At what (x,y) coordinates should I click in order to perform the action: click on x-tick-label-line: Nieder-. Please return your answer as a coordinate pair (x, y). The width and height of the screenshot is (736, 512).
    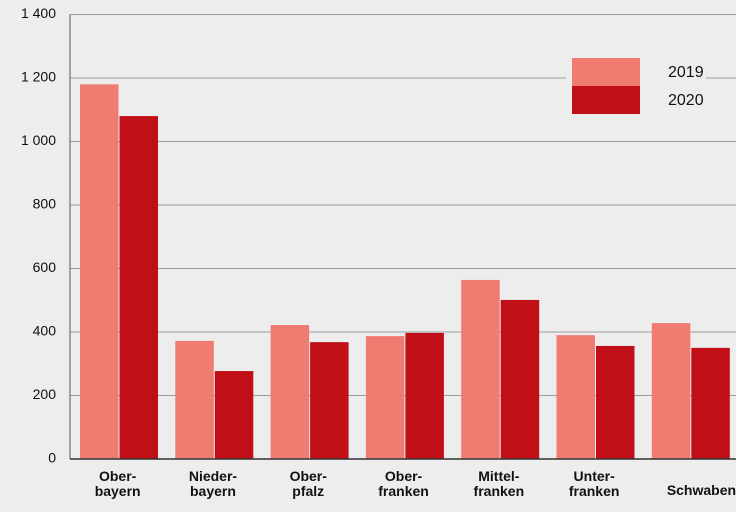
    Looking at the image, I should click on (213, 476).